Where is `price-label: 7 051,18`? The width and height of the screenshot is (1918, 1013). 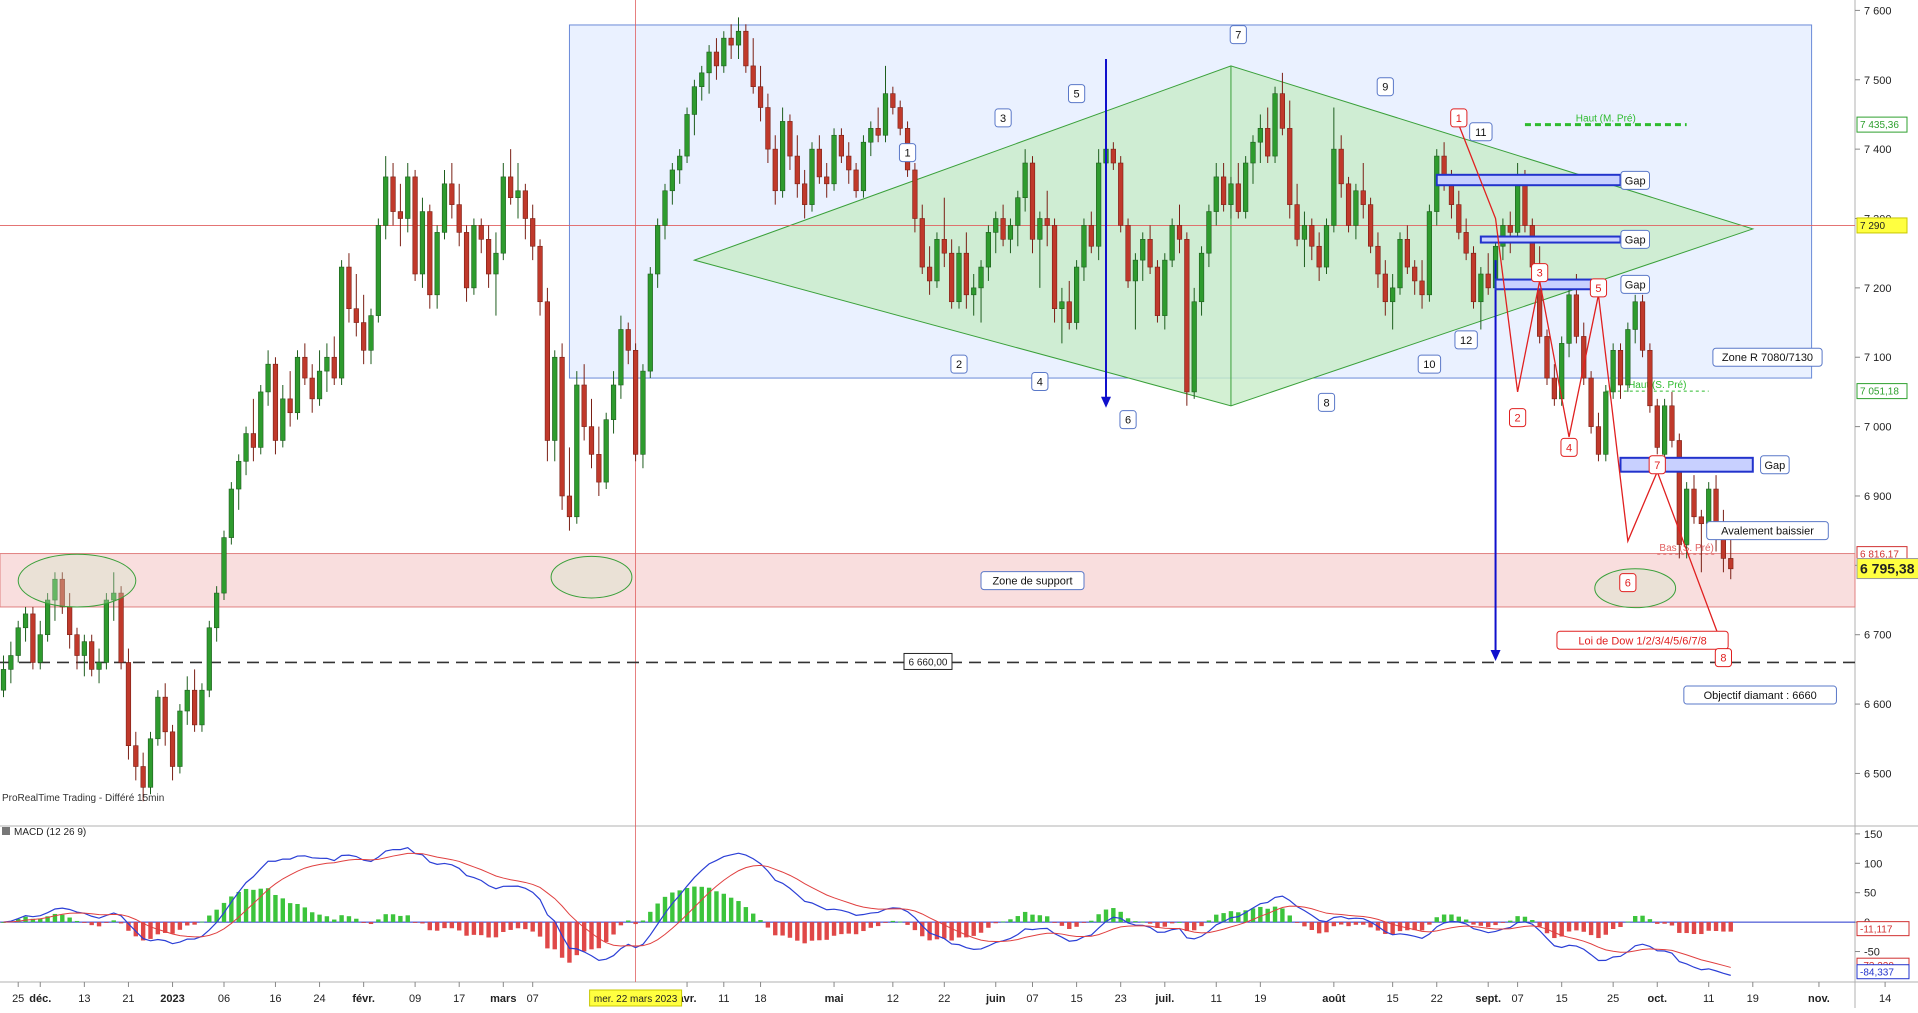
price-label: 7 051,18 is located at coordinates (1882, 391).